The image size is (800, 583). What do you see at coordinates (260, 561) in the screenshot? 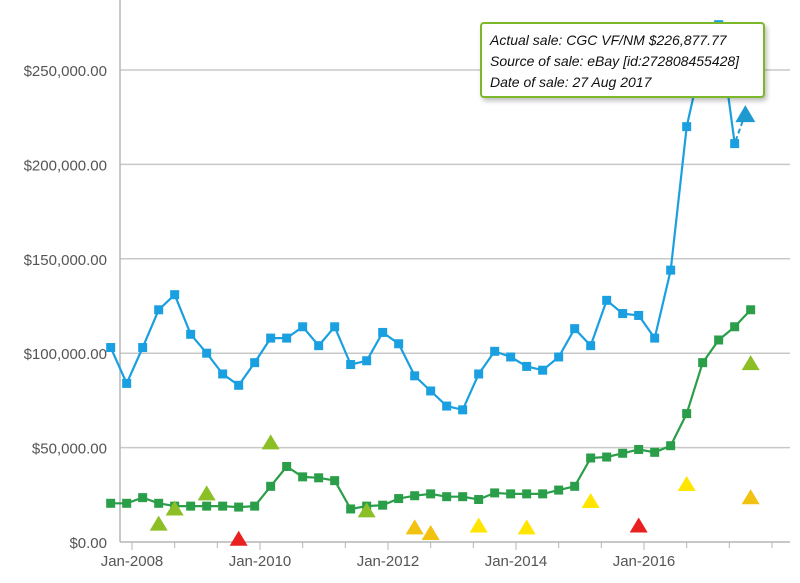
I see `x-tick-label: Jan-2010` at bounding box center [260, 561].